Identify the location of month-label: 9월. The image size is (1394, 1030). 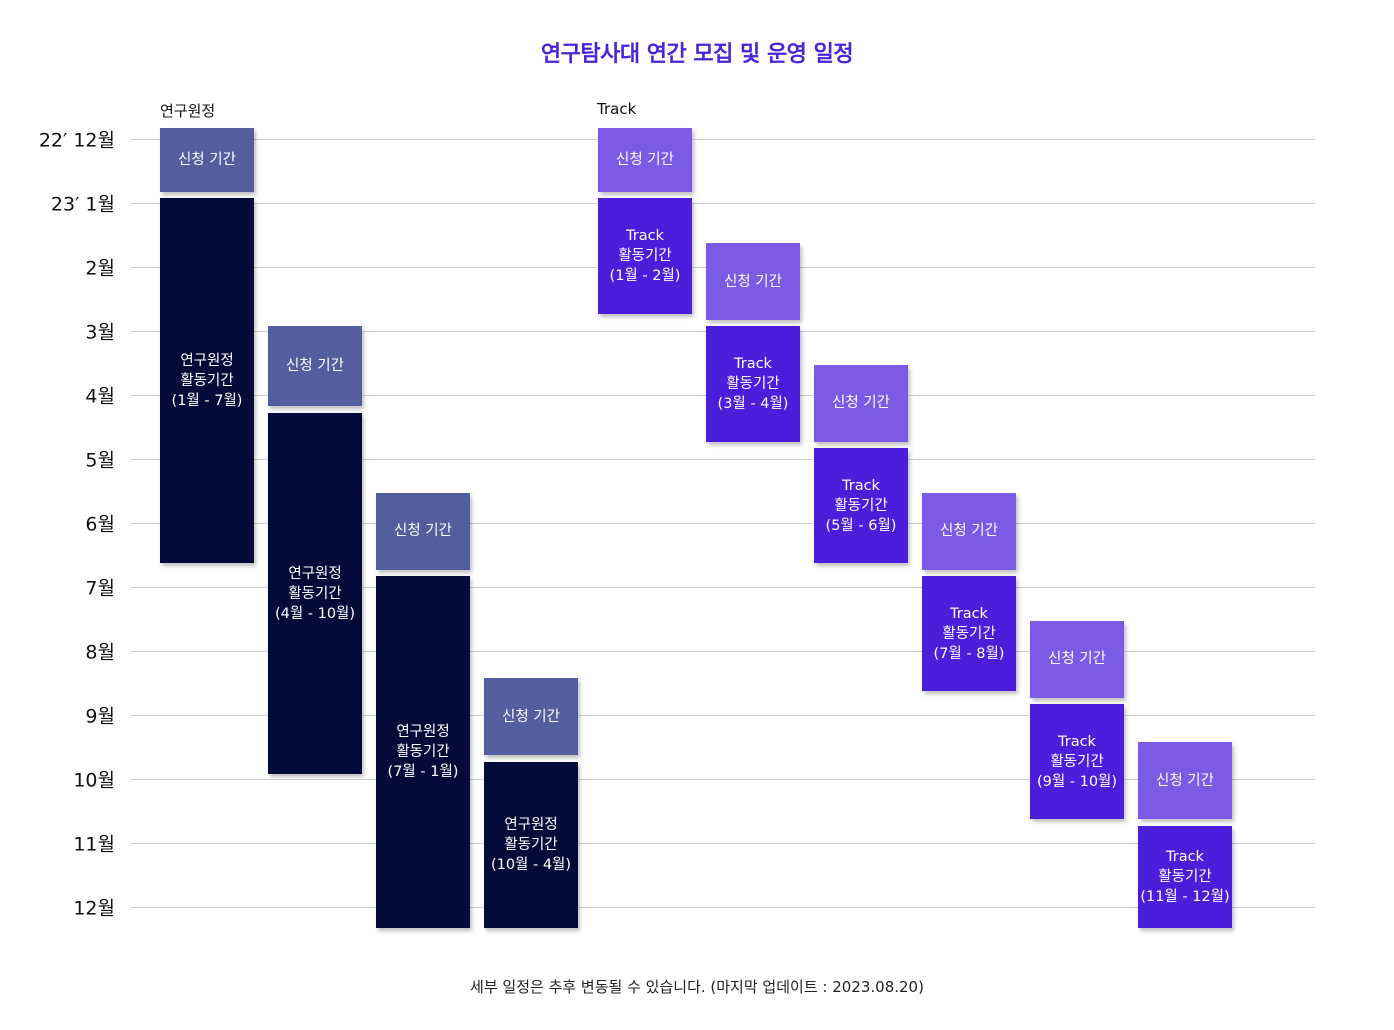
(100, 716).